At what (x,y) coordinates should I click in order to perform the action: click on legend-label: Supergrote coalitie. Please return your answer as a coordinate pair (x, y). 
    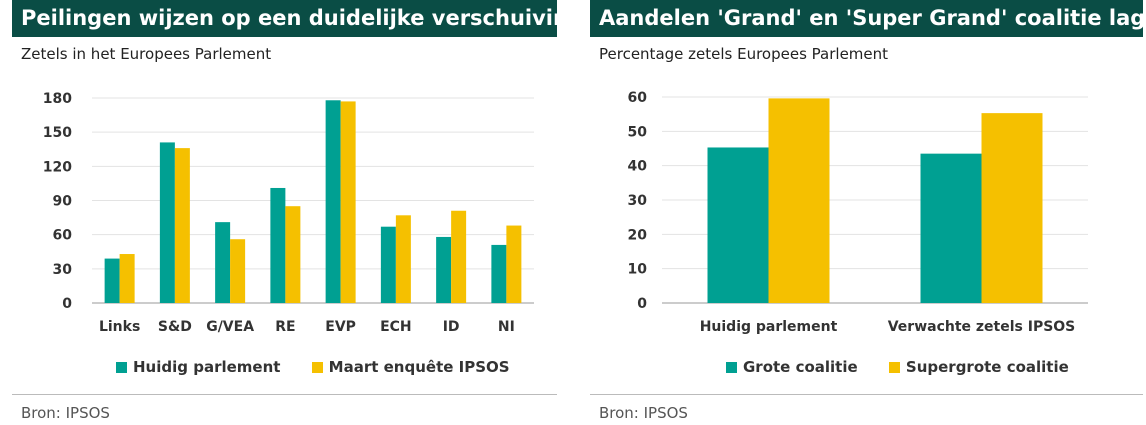
    Looking at the image, I should click on (987, 367).